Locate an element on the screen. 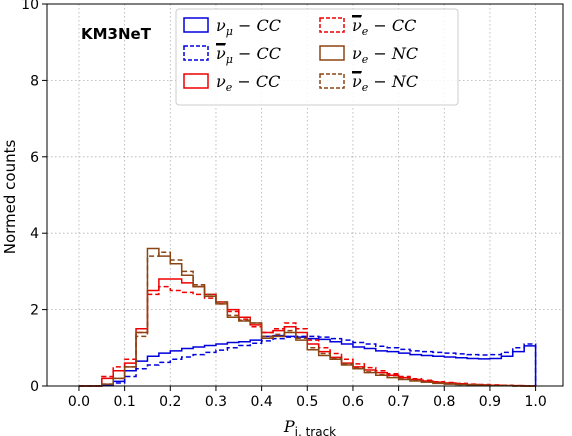 This screenshot has height=436, width=572. x-tick-label: 0.8 is located at coordinates (444, 402).